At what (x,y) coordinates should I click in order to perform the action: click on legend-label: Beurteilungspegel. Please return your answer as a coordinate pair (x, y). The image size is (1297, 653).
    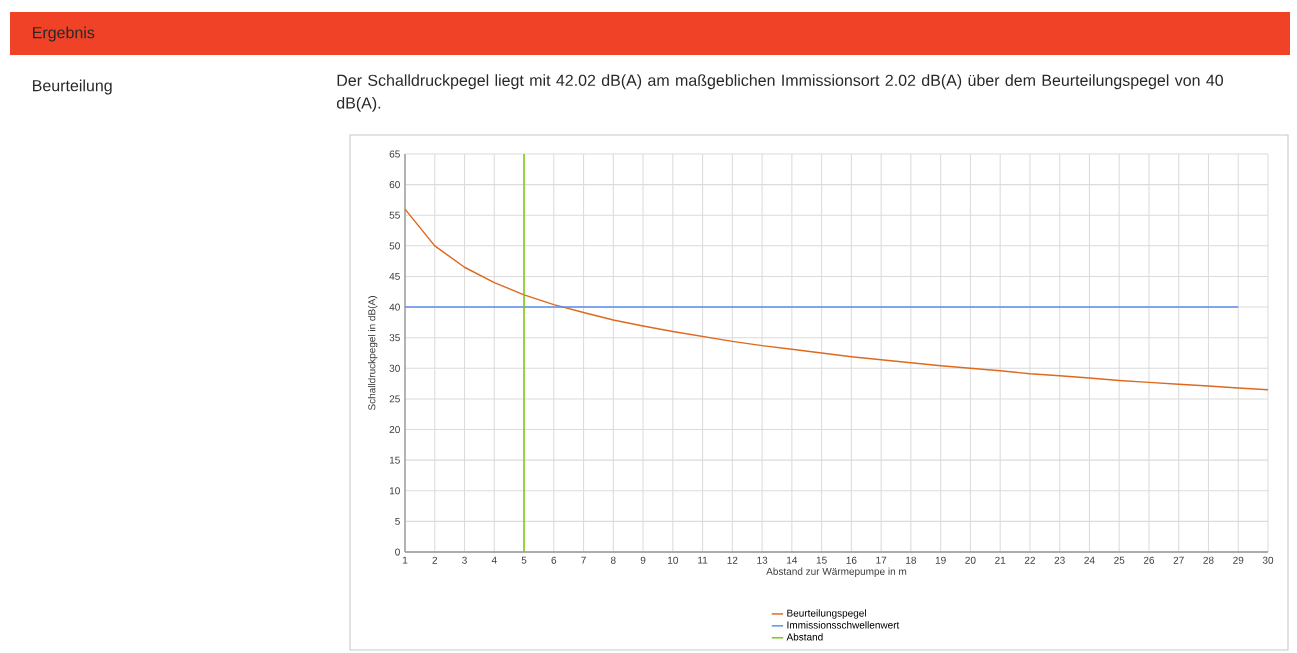
    Looking at the image, I should click on (826, 614).